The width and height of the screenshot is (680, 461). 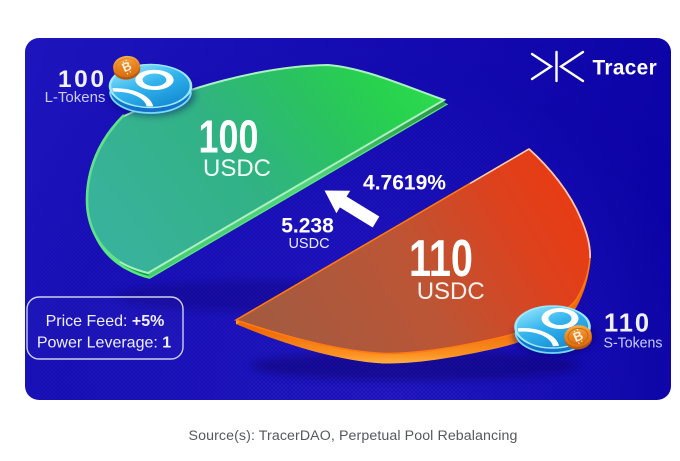 What do you see at coordinates (625, 68) in the screenshot?
I see `svg-text: Tracer` at bounding box center [625, 68].